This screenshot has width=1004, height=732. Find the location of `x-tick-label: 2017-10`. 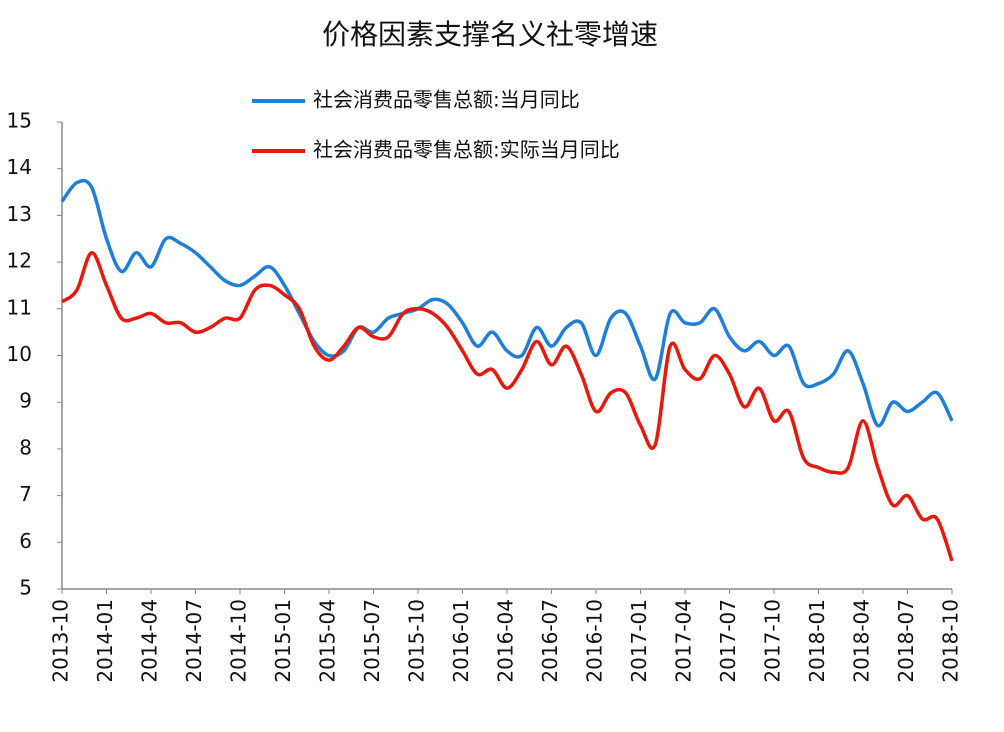

x-tick-label: 2017-10 is located at coordinates (773, 641).